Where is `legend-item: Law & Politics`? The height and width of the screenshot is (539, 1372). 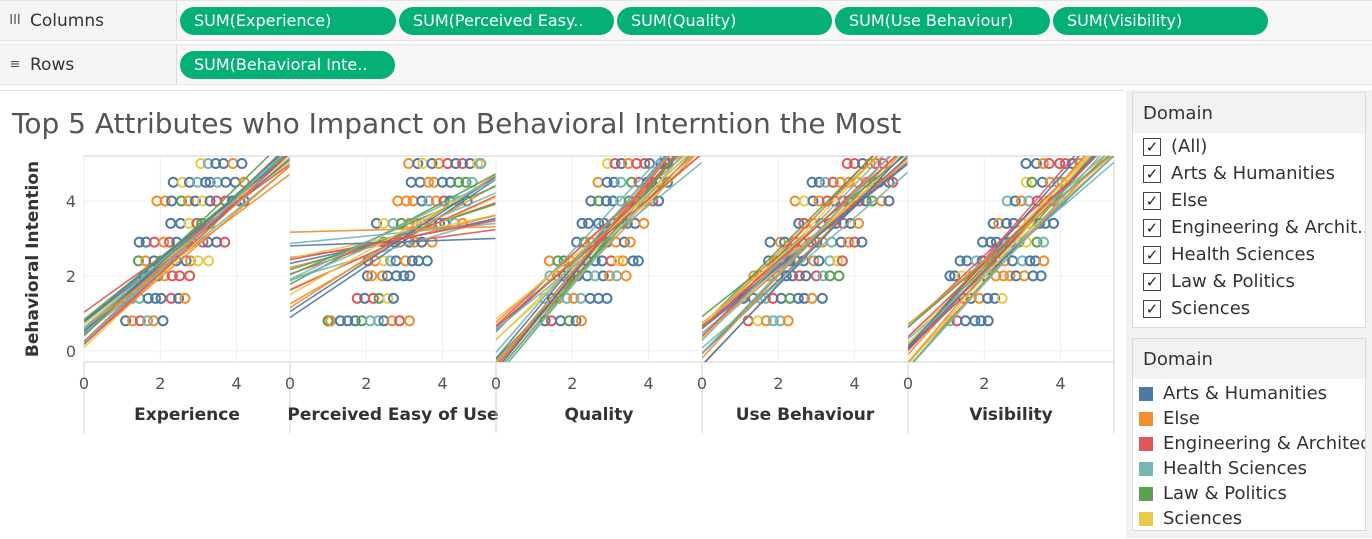
legend-item: Law & Politics is located at coordinates (1249, 493).